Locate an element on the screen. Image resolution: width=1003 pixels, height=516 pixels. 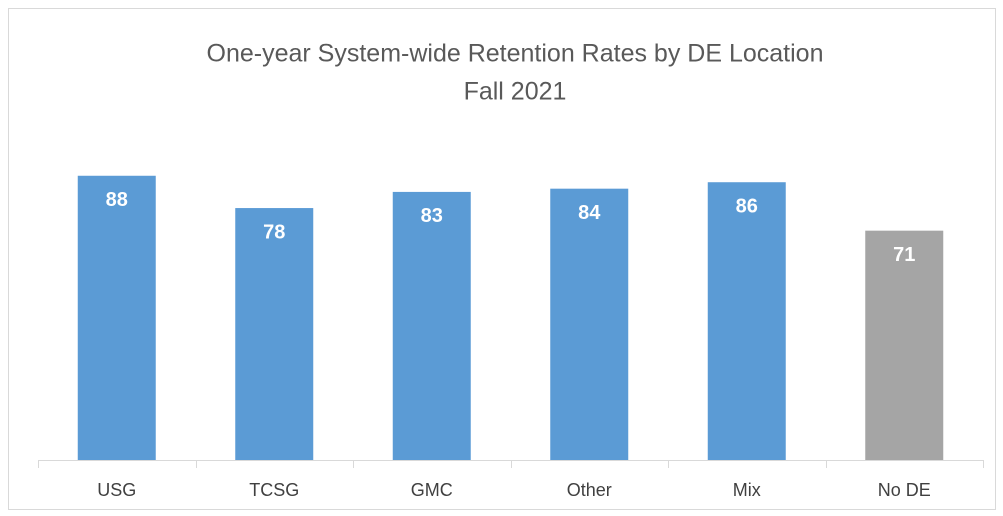
x-tick-label: Other is located at coordinates (589, 490).